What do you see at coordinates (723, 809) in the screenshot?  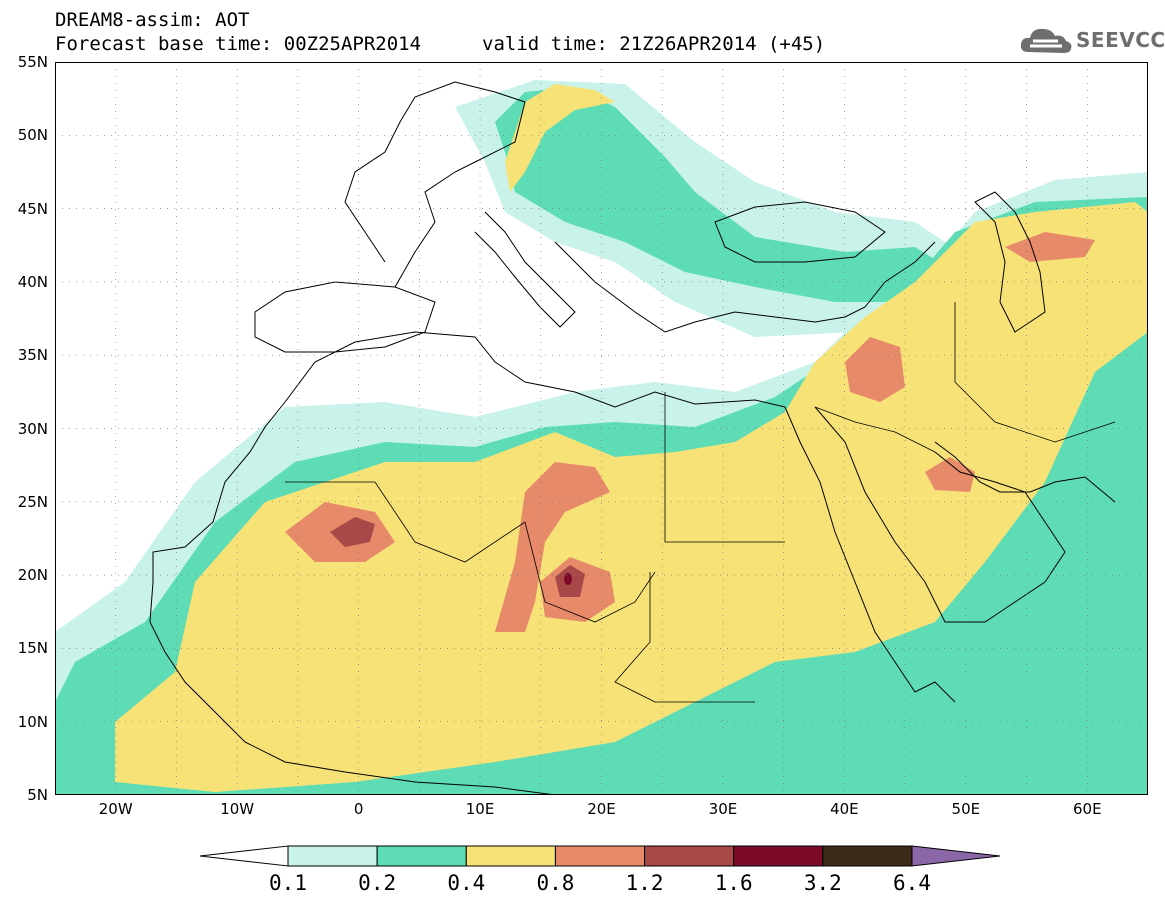 I see `longitude-label: 30E` at bounding box center [723, 809].